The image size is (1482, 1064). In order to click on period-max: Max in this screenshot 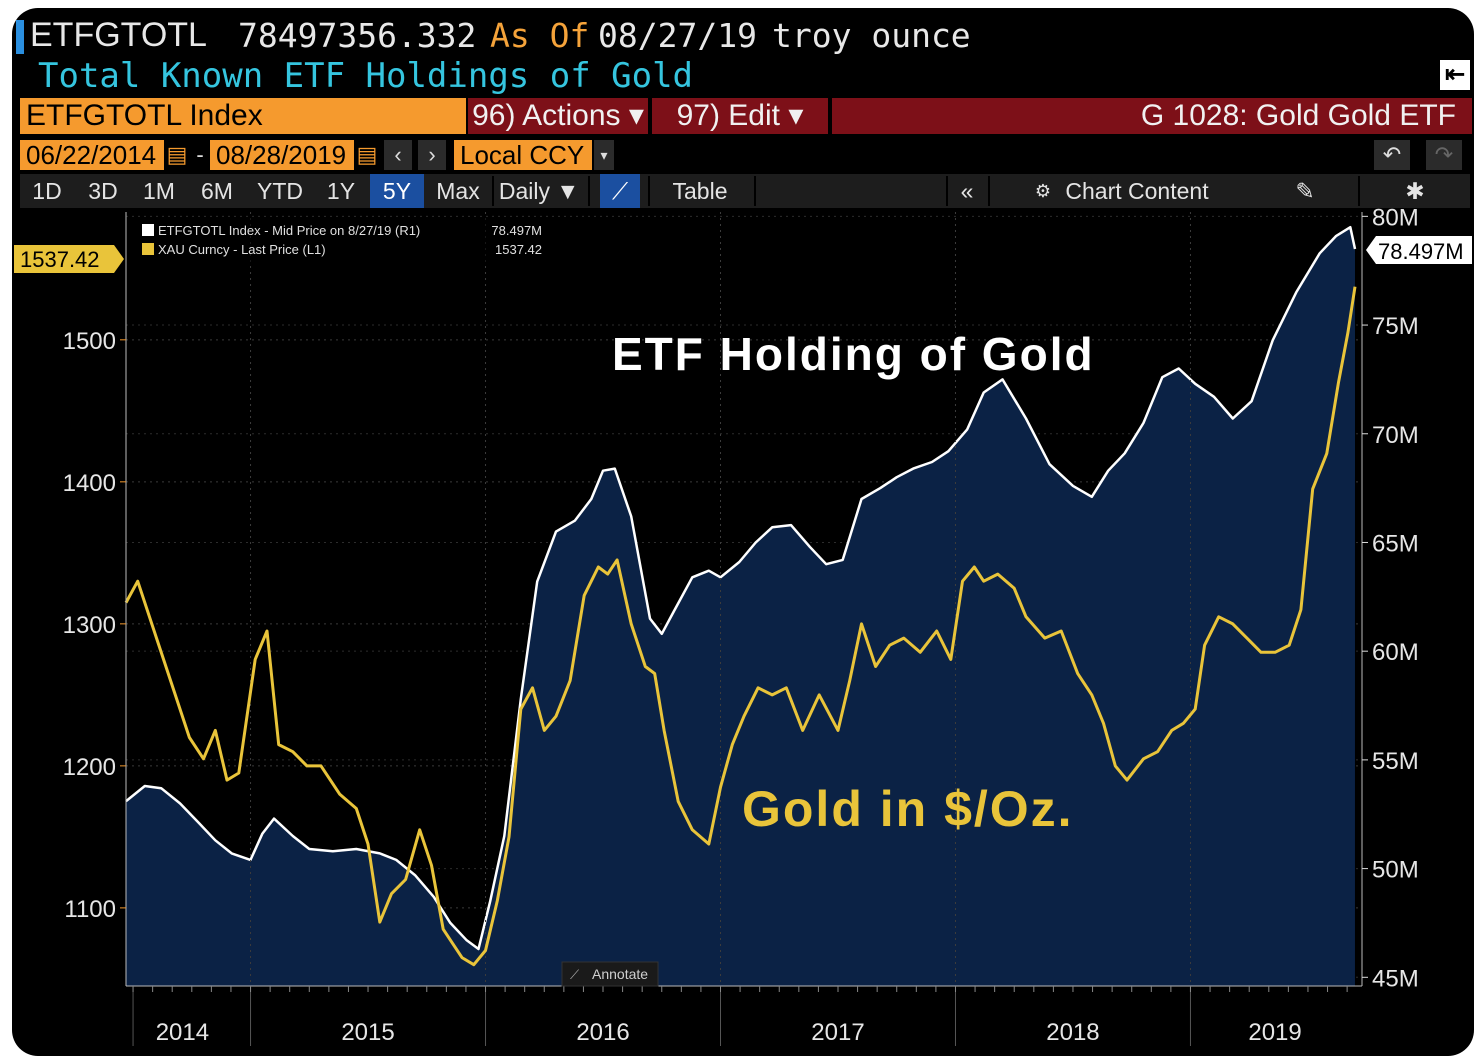, I will do `click(458, 191)`.